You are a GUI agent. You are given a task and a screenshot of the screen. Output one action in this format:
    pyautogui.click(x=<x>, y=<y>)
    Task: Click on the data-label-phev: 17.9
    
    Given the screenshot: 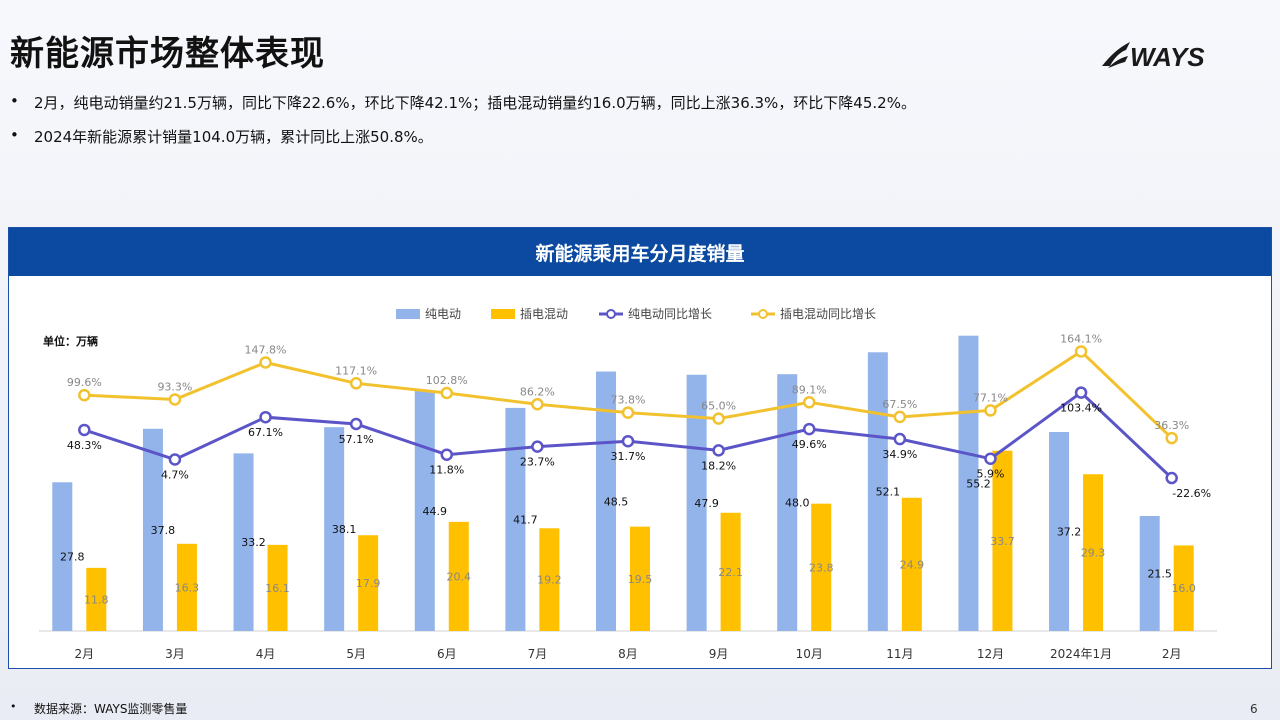 What is the action you would take?
    pyautogui.click(x=368, y=583)
    